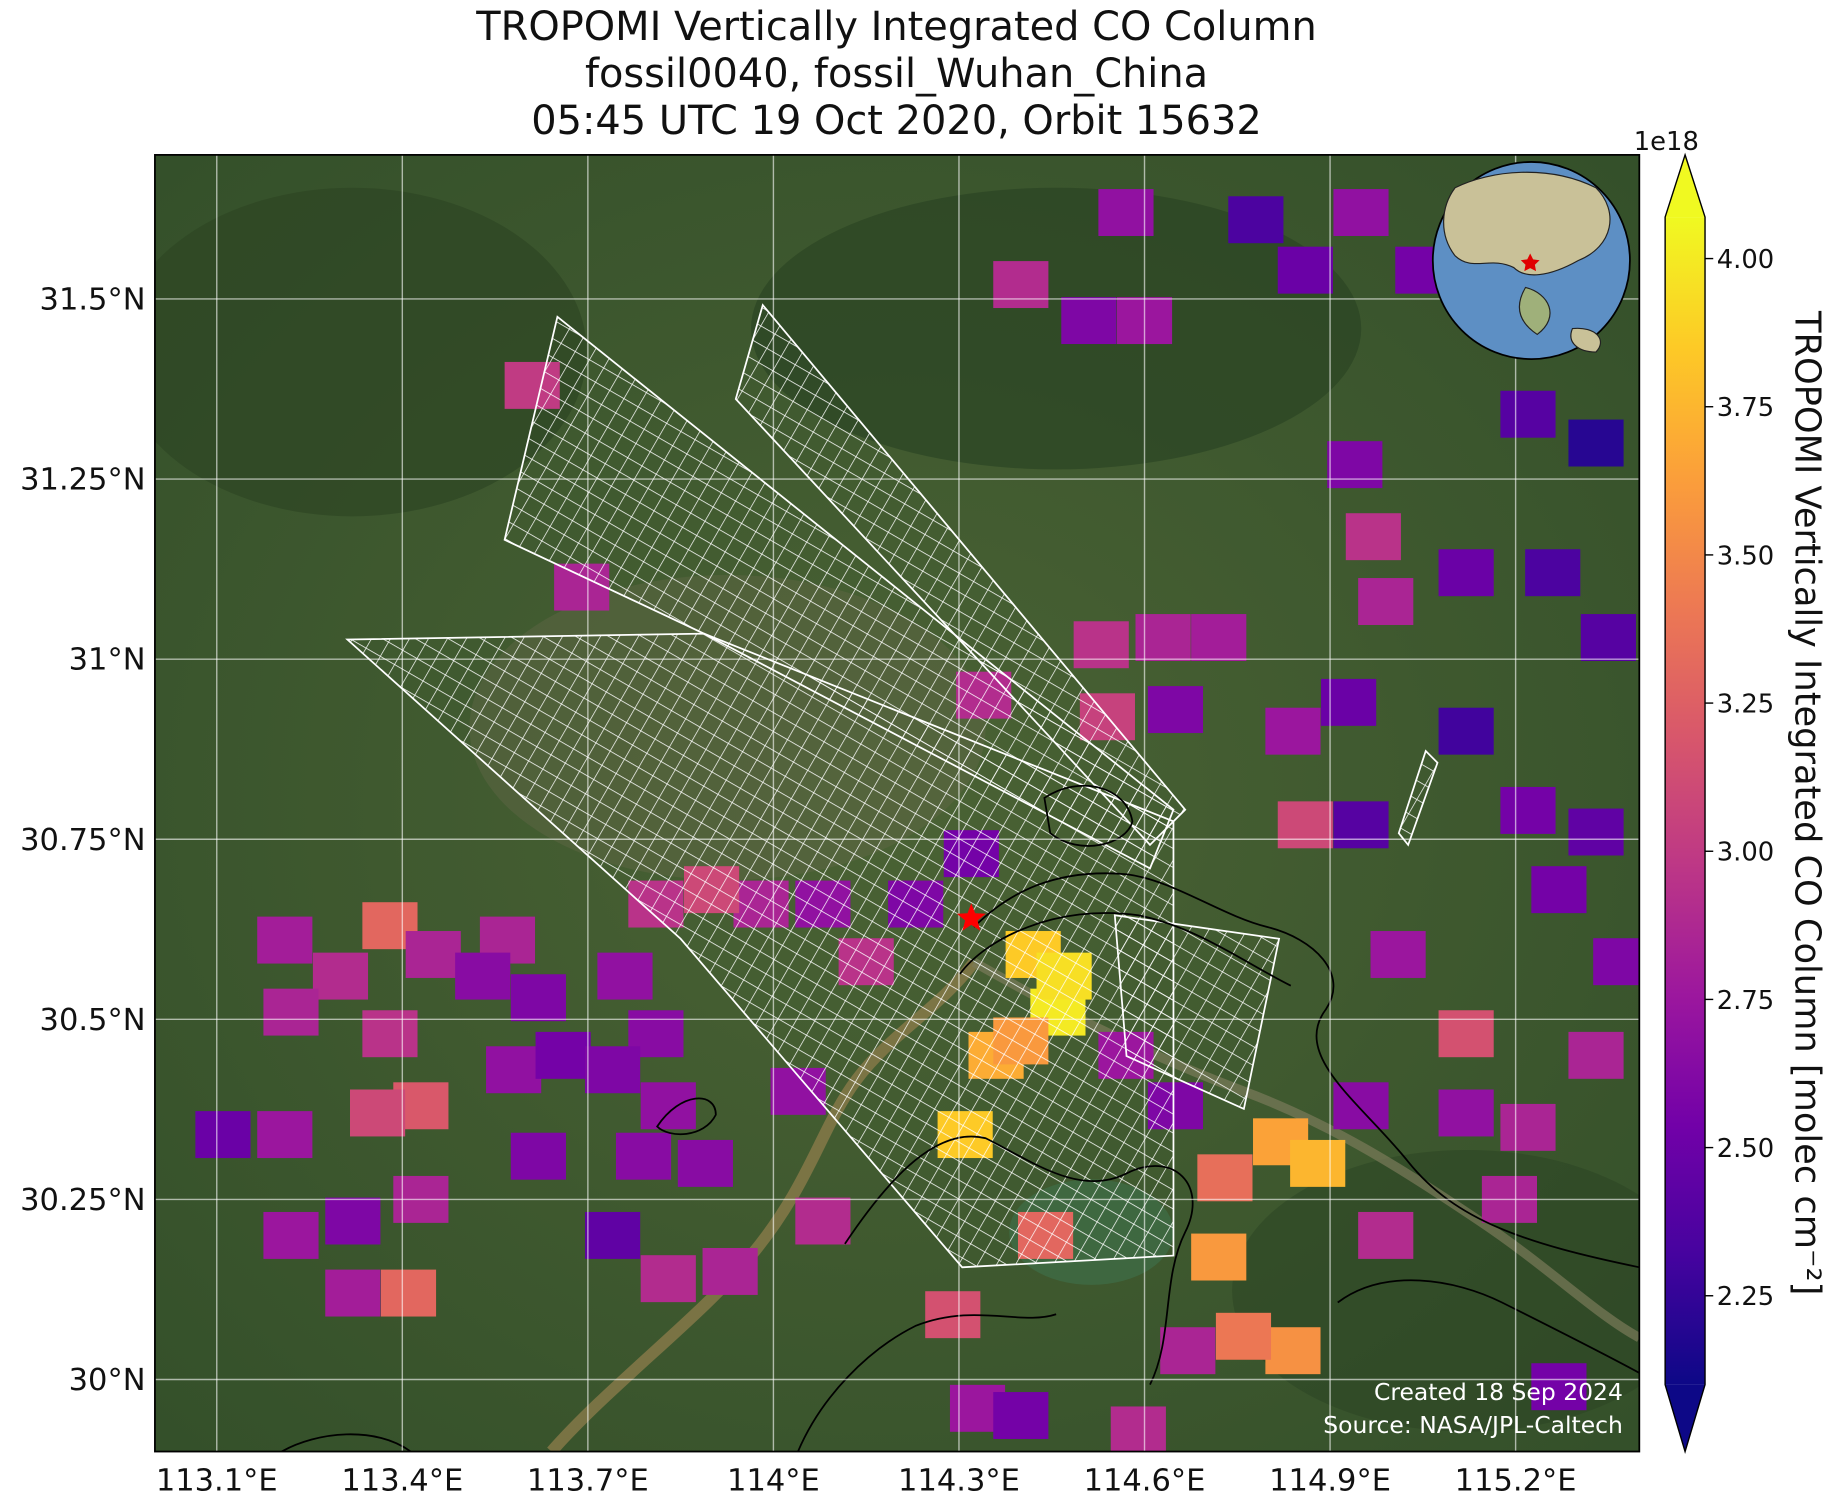  Describe the element at coordinates (773, 1480) in the screenshot. I see `x-tick-label: 114°E` at that location.